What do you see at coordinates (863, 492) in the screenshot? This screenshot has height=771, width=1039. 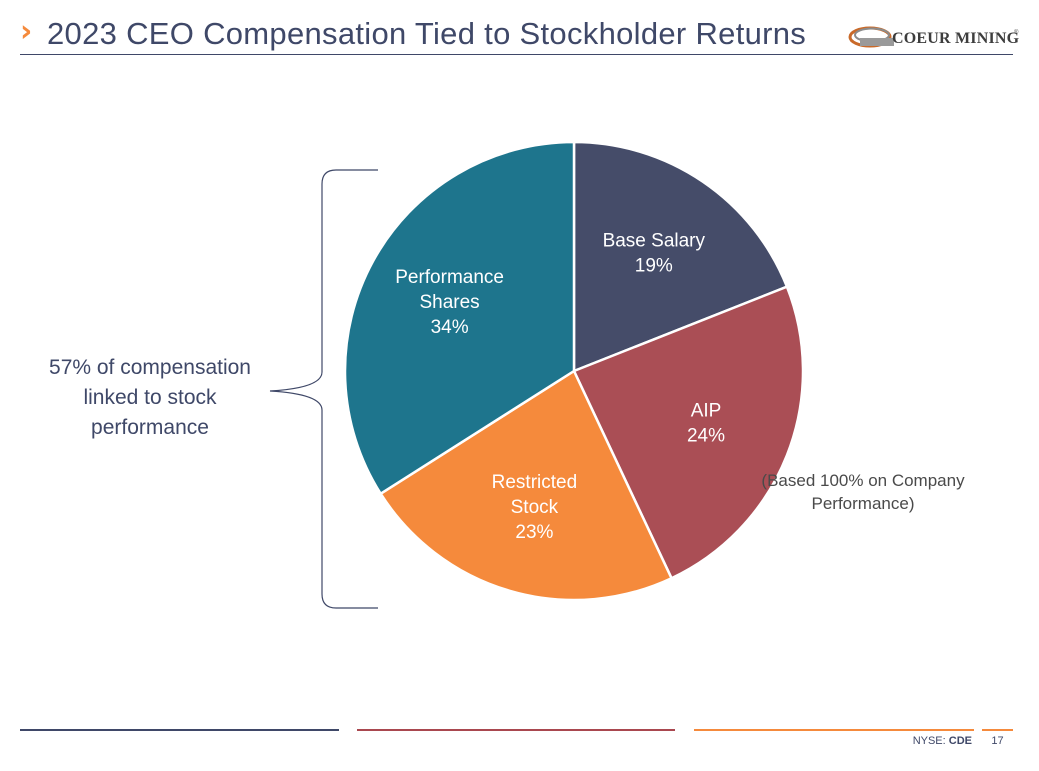 I see `aip-note: (Based 100% on Company Performance)` at bounding box center [863, 492].